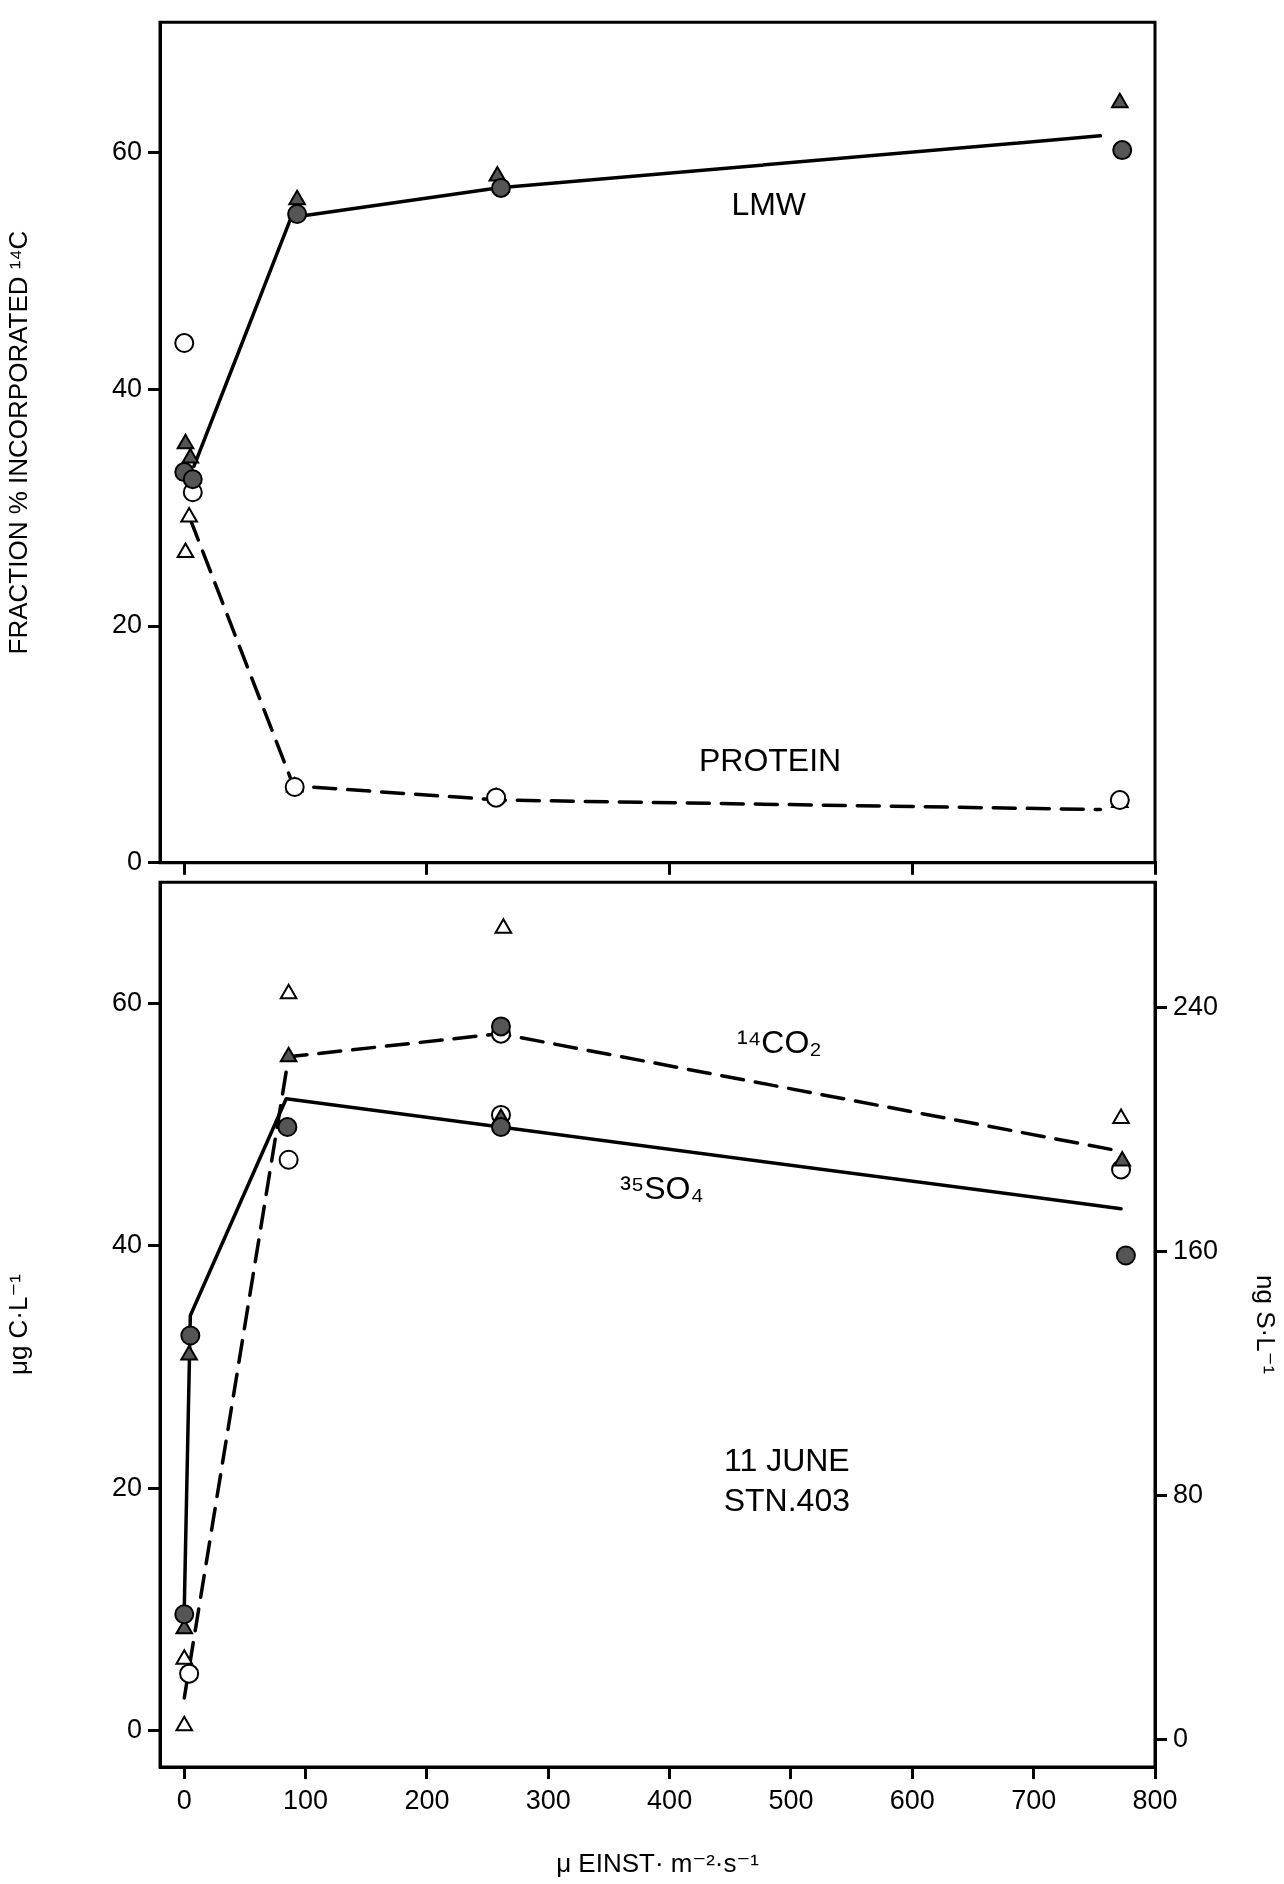  I want to click on annotation: 11 JUNE, so click(787, 1459).